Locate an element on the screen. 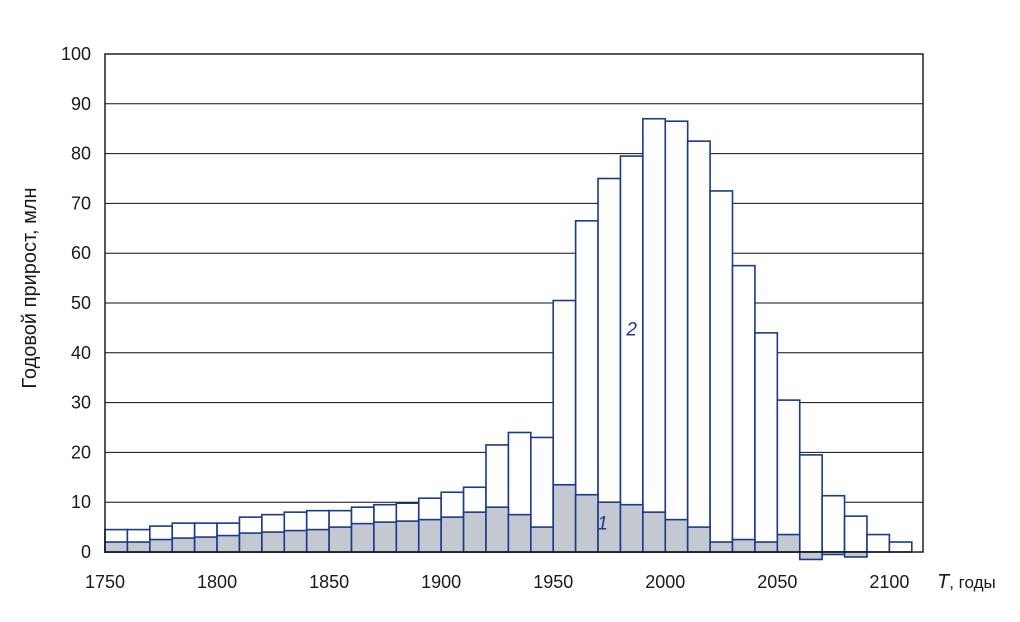  y-tick-label: 50 is located at coordinates (81, 303).